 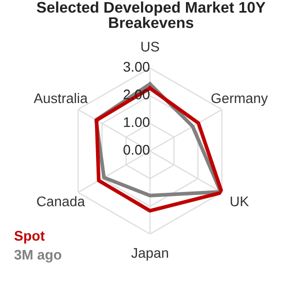 What do you see at coordinates (137, 149) in the screenshot?
I see `y-tick-label: 0.00` at bounding box center [137, 149].